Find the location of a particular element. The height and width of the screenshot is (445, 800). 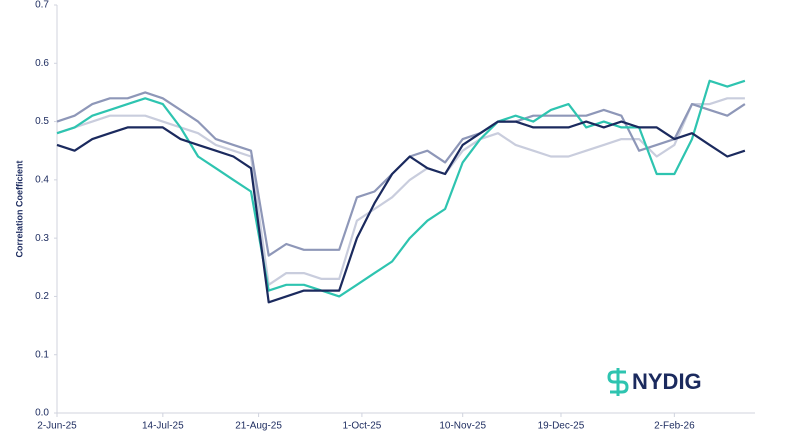

logo: NYDIG is located at coordinates (654, 382).